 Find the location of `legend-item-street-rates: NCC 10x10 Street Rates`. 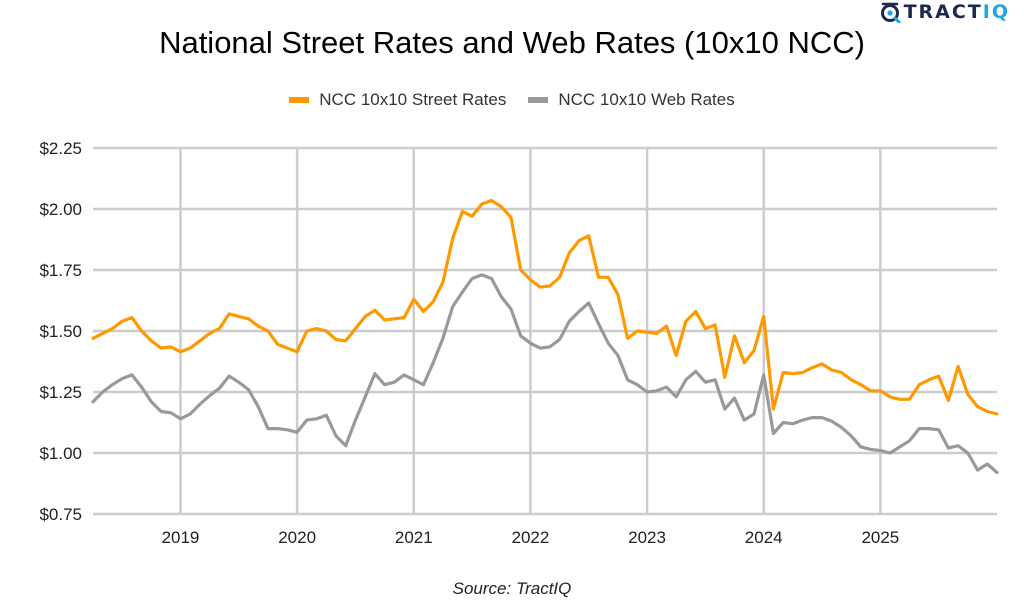

legend-item-street-rates: NCC 10x10 Street Rates is located at coordinates (397, 100).